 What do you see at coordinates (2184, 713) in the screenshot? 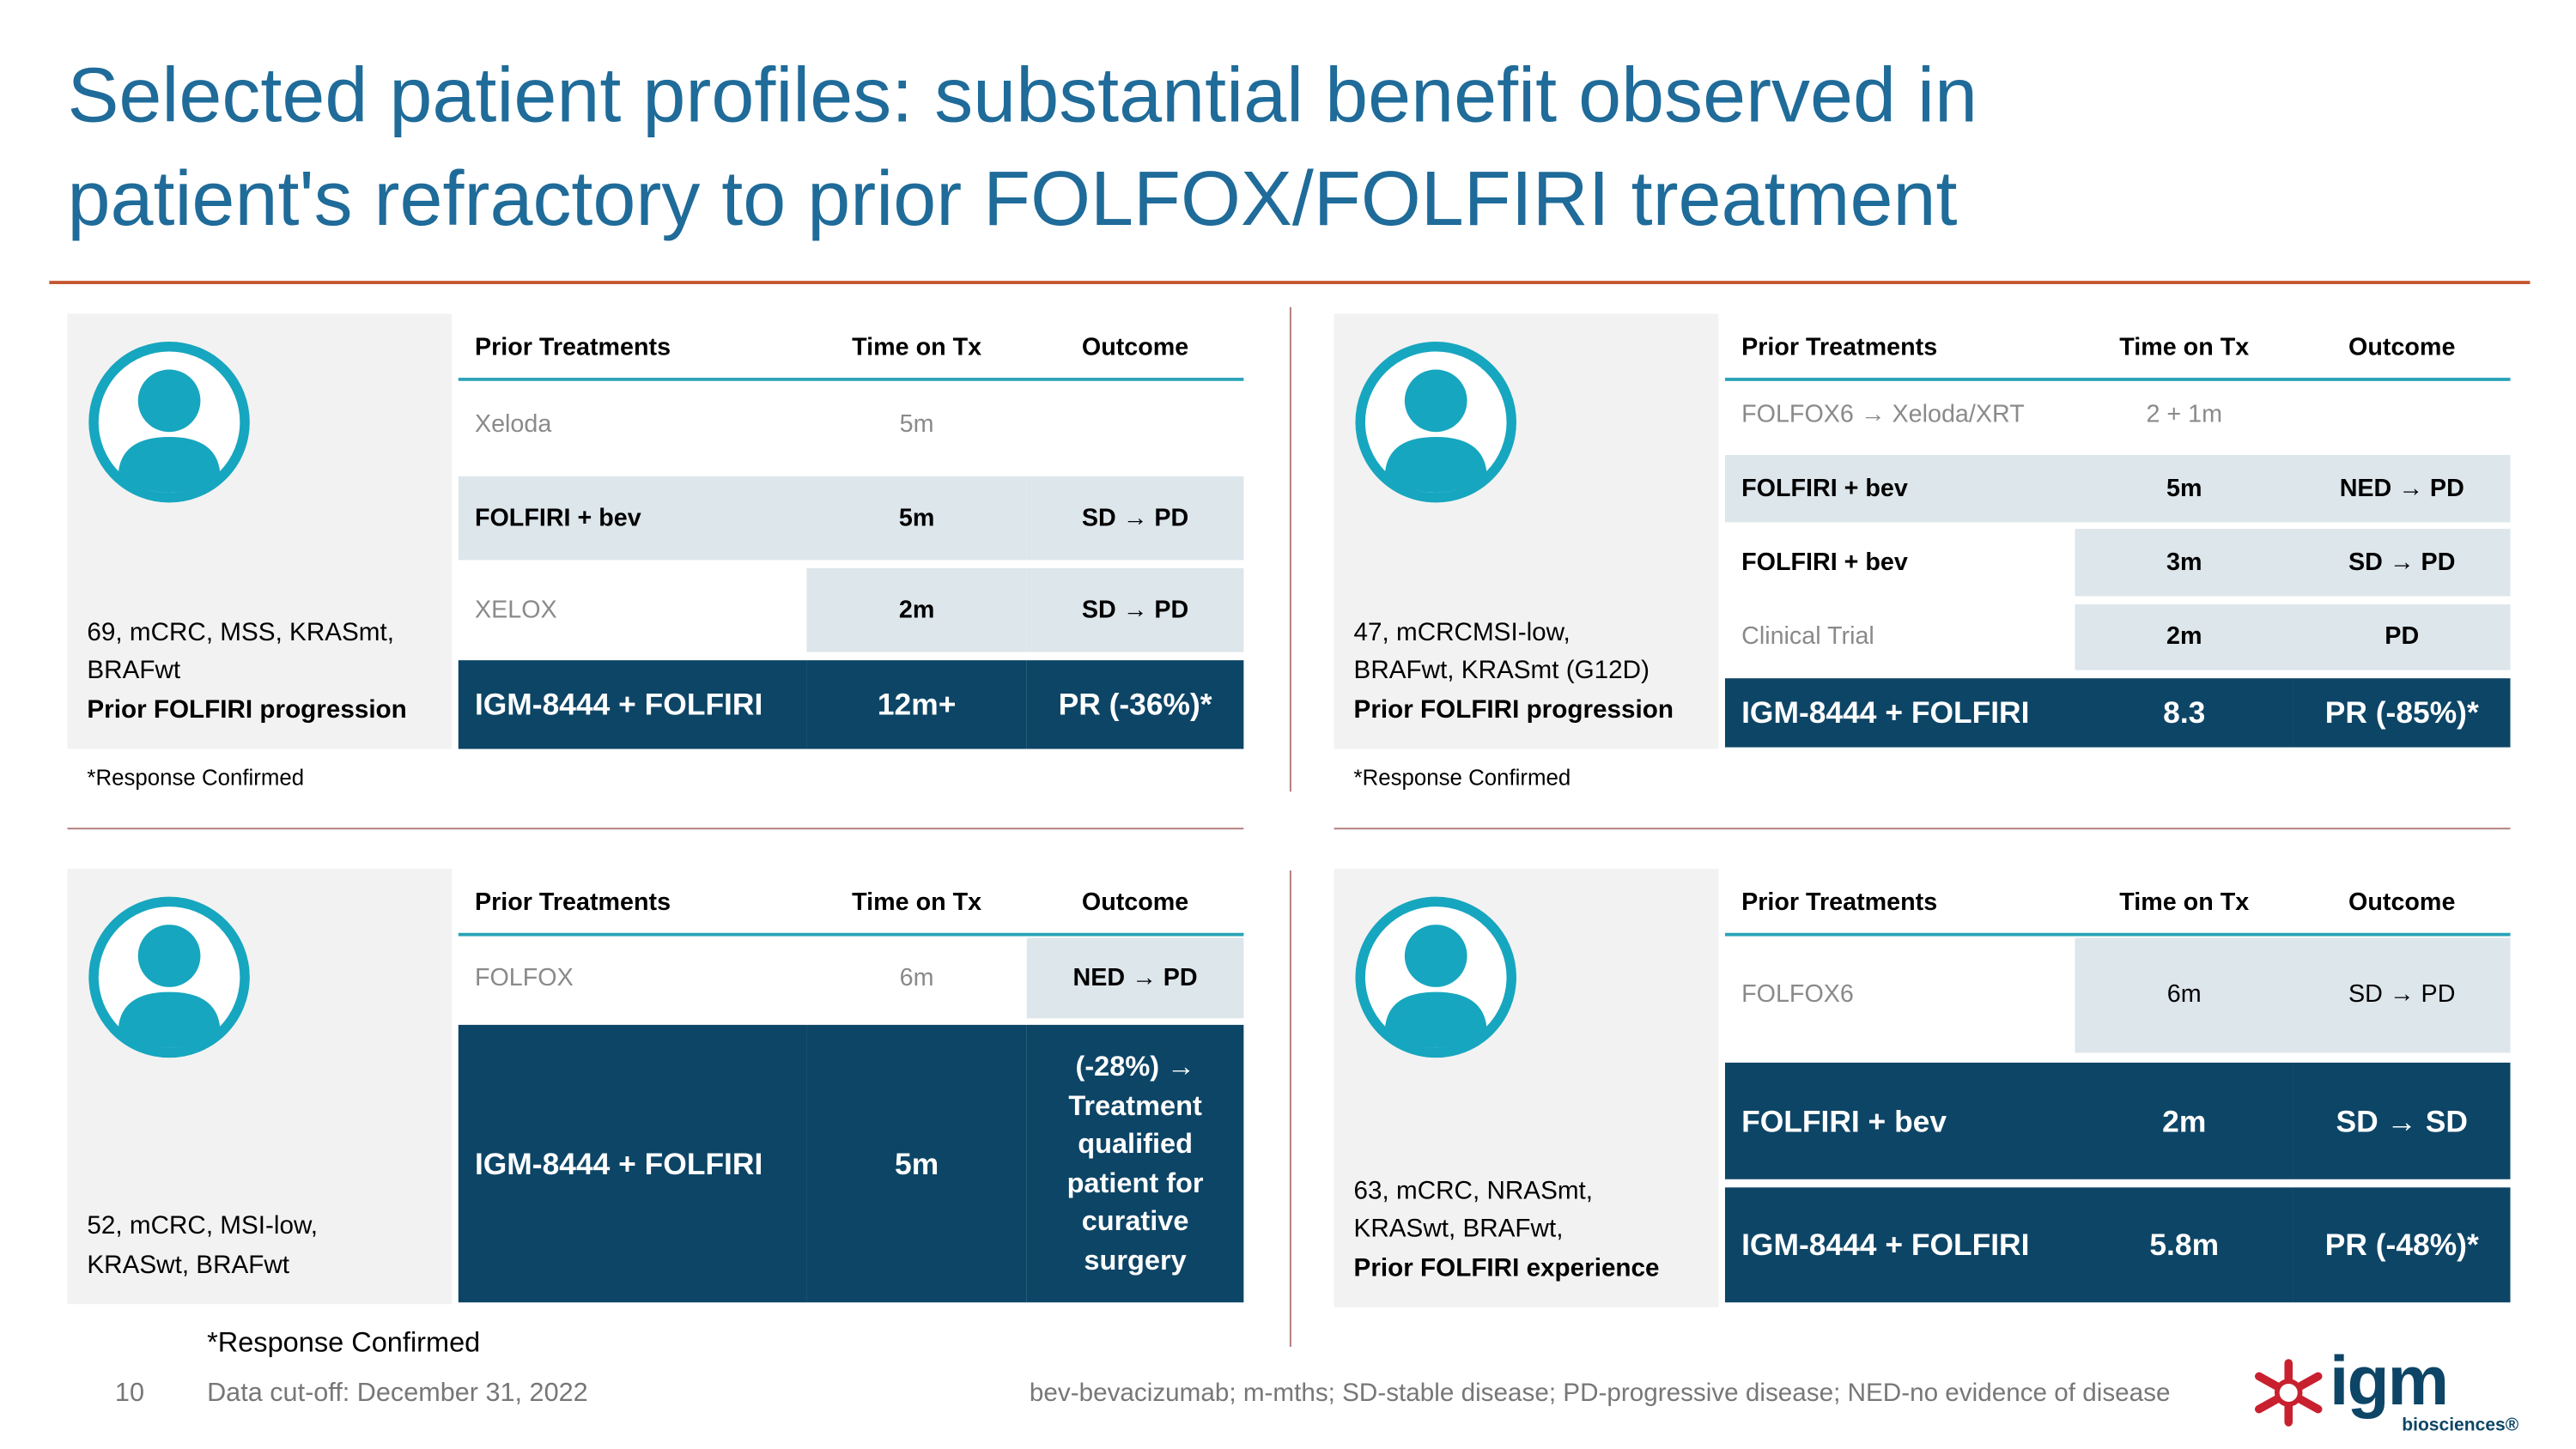
I see `table-cell: 8.3` at bounding box center [2184, 713].